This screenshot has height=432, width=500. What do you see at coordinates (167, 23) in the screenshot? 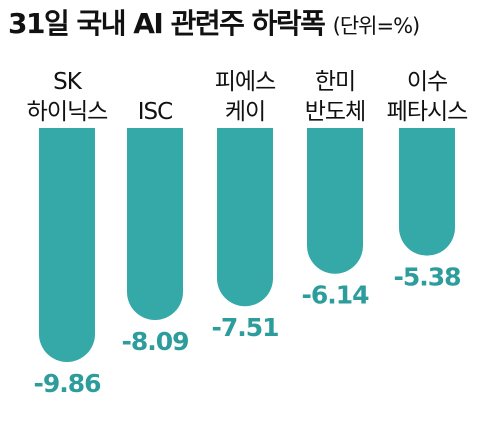
I see `chart-title-text: 31일 국내 AI 관련주 하락폭` at bounding box center [167, 23].